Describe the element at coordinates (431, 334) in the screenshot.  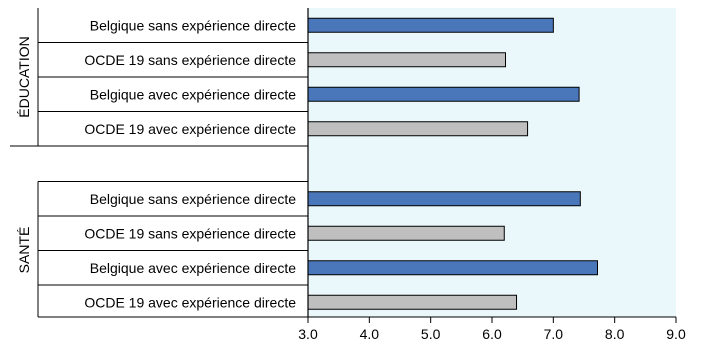
I see `x-tick-label: 5.0` at that location.